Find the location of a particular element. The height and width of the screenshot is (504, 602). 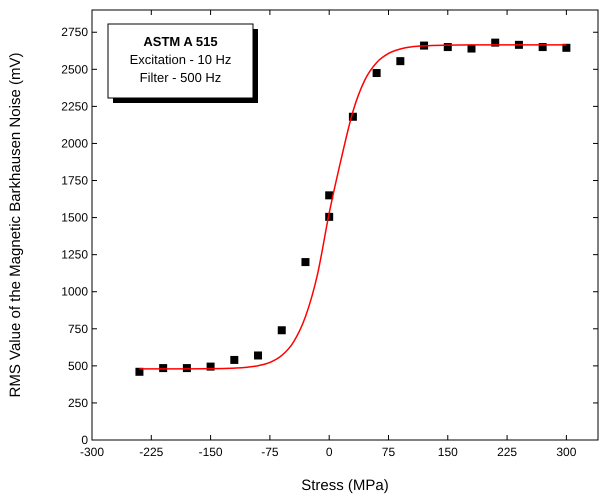

annotation: Excitation - 10 Hz is located at coordinates (181, 59).